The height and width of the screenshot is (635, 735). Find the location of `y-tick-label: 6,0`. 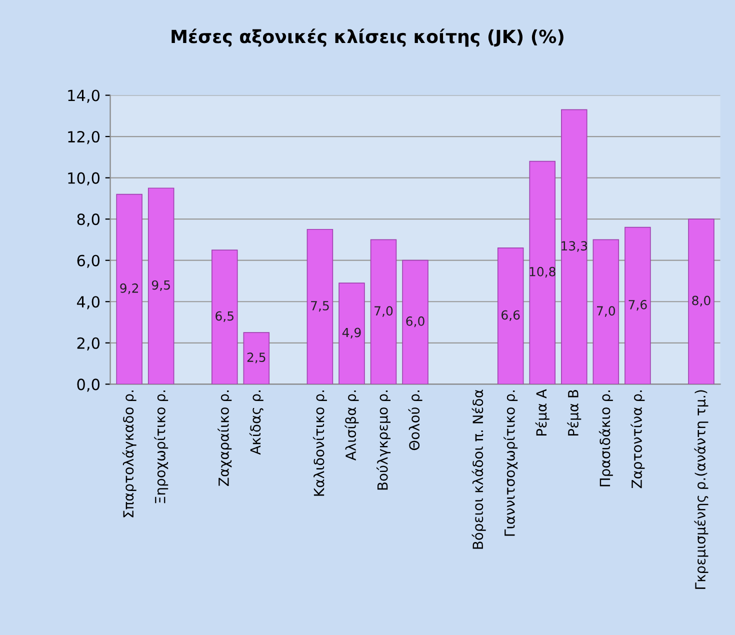

y-tick-label: 6,0 is located at coordinates (88, 261).